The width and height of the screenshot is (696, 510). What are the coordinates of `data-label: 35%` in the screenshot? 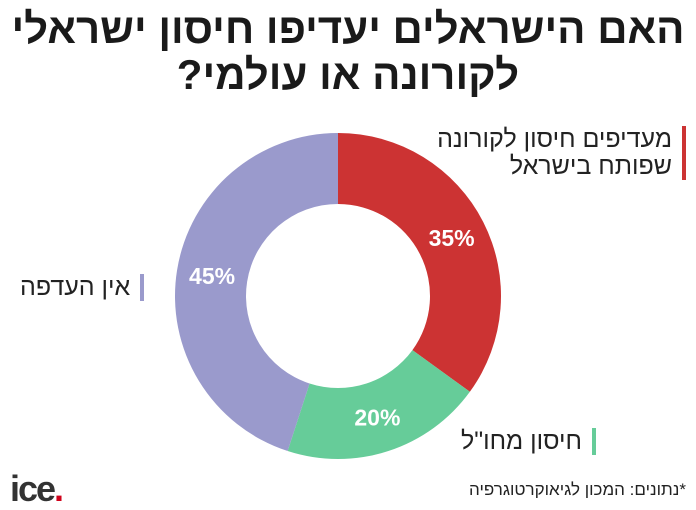 It's located at (452, 238).